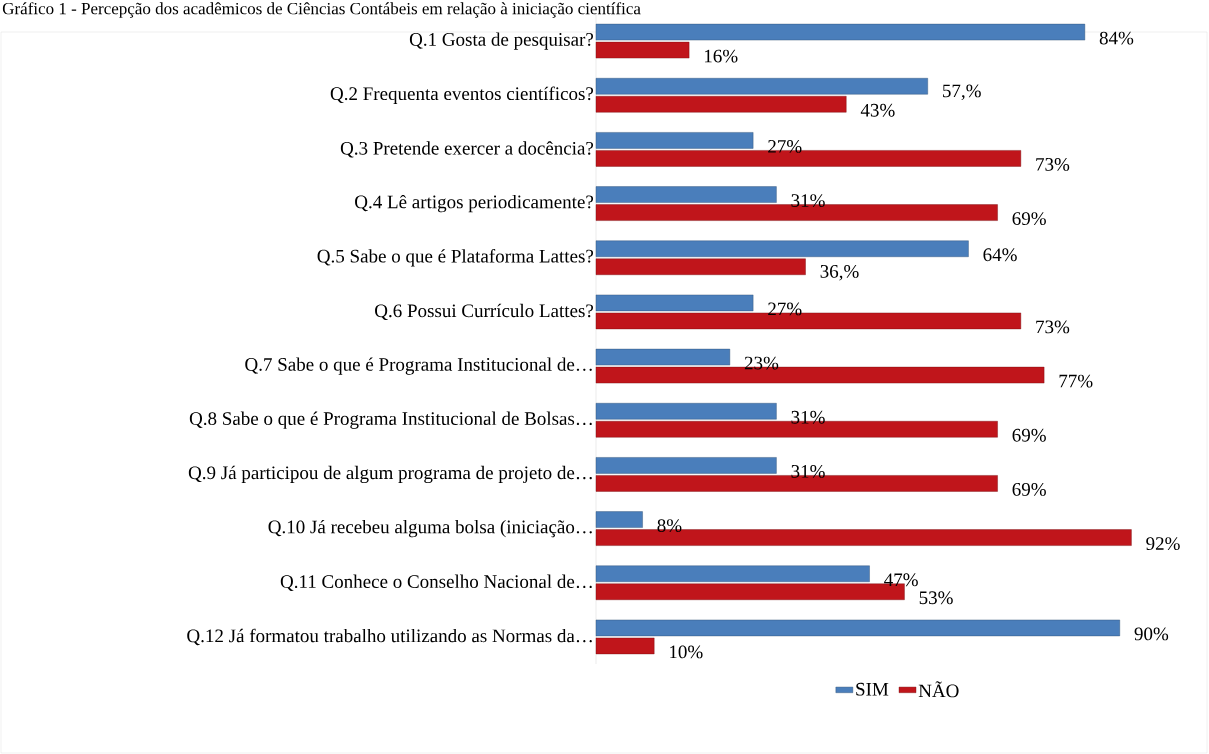 This screenshot has height=754, width=1209. Describe the element at coordinates (1163, 544) in the screenshot. I see `data-label: 92%` at that location.